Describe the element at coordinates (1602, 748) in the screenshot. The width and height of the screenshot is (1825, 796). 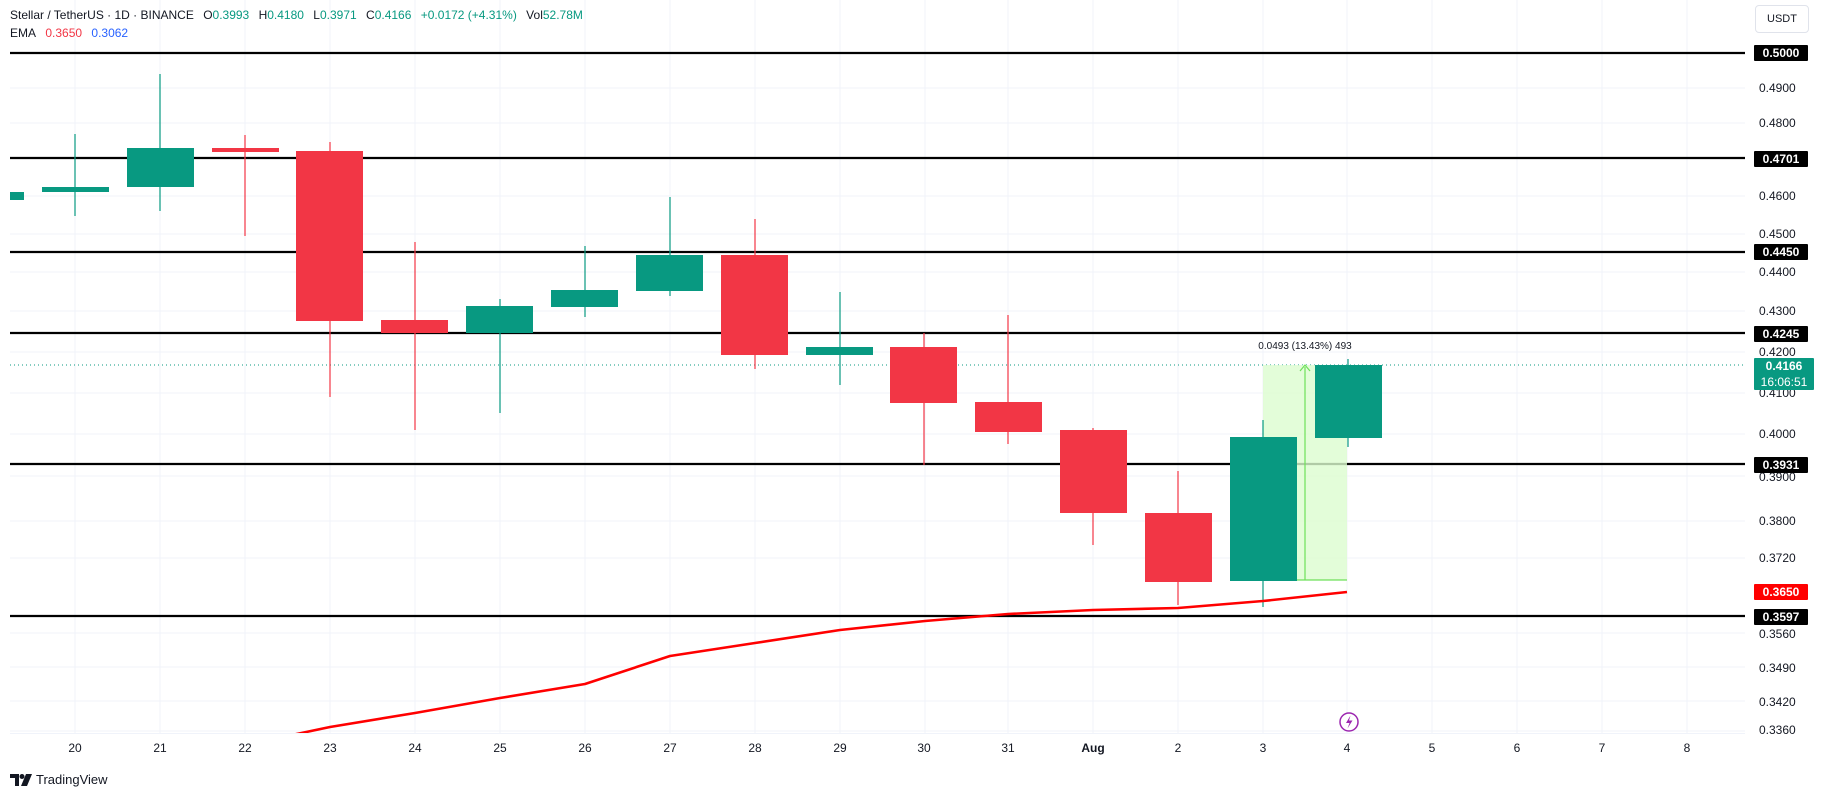
I see `time-tick: 7` at that location.